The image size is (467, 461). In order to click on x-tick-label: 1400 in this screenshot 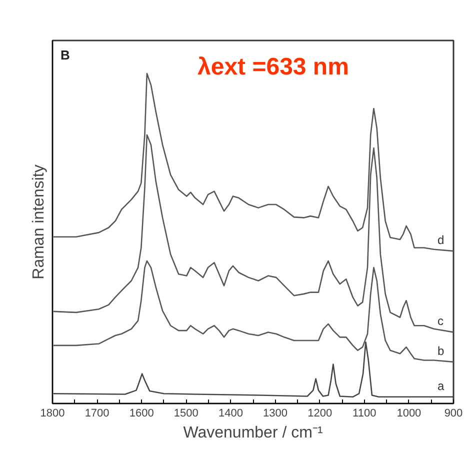, I will do `click(230, 414)`.